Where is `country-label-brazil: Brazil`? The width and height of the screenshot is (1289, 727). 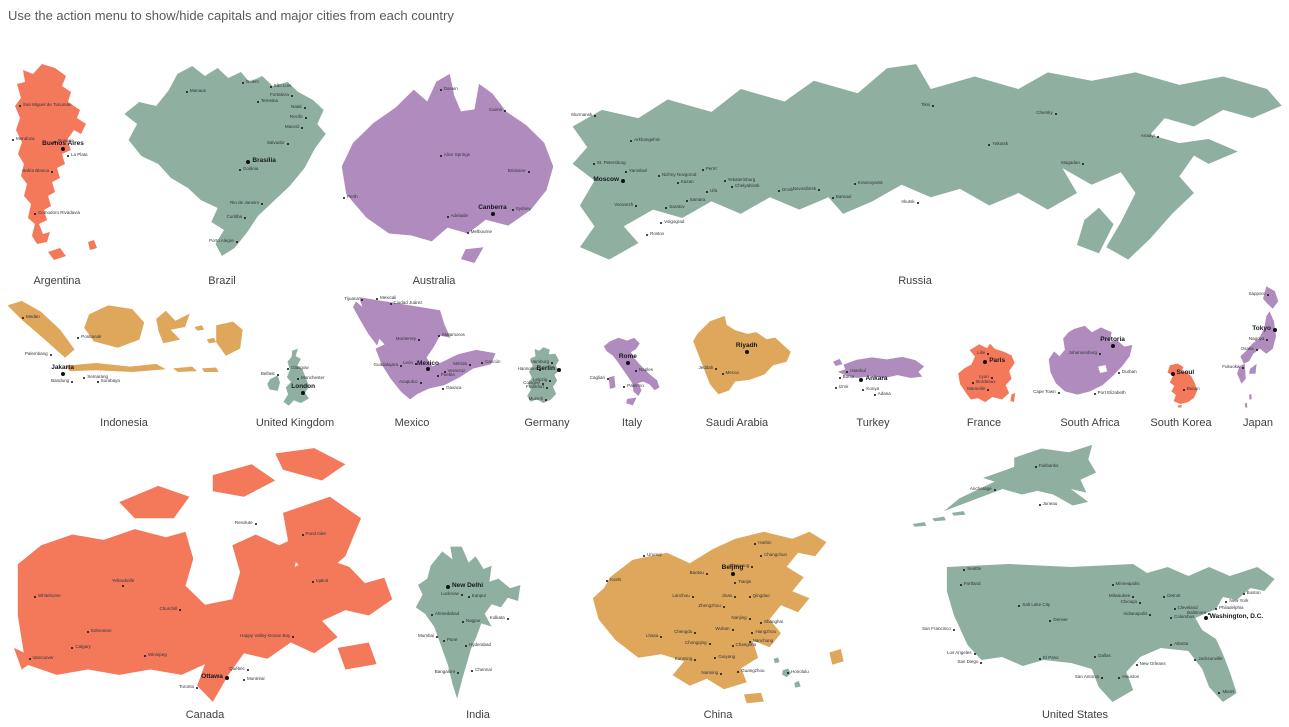
country-label-brazil: Brazil is located at coordinates (222, 281).